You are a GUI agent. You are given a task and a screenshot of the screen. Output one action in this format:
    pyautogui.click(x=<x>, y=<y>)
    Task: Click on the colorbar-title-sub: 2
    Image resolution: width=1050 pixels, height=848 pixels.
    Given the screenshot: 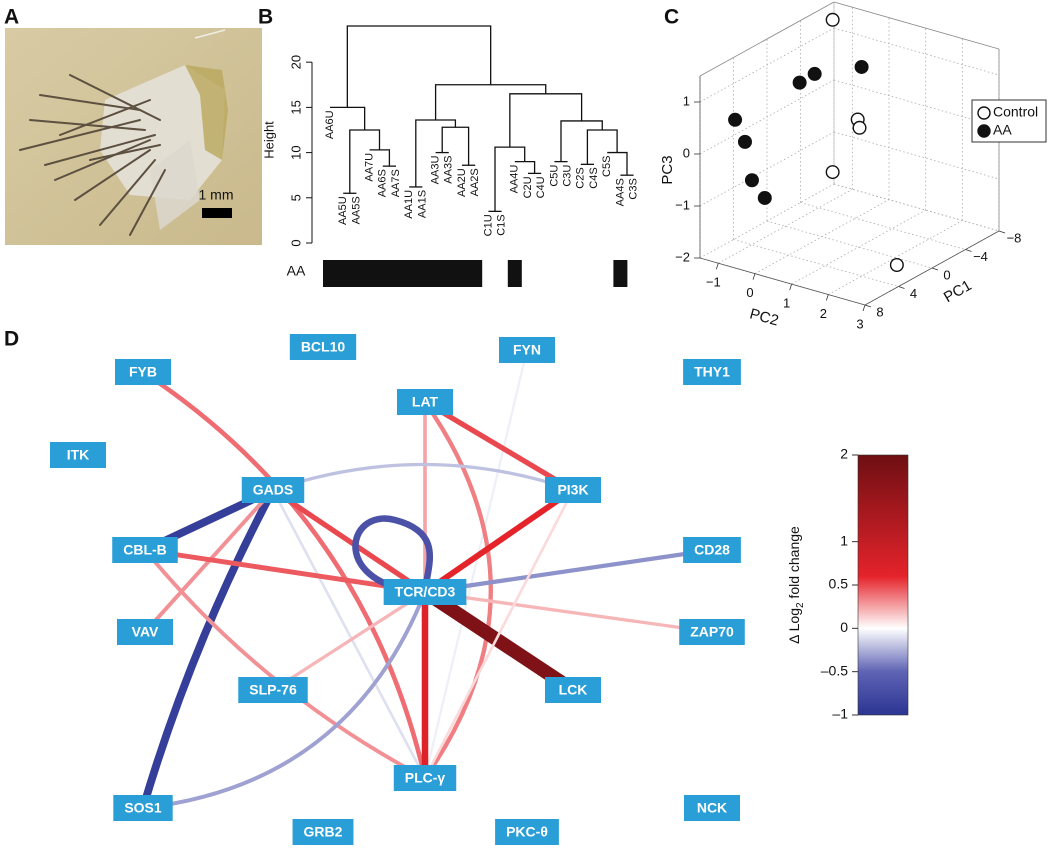 What is the action you would take?
    pyautogui.click(x=800, y=605)
    